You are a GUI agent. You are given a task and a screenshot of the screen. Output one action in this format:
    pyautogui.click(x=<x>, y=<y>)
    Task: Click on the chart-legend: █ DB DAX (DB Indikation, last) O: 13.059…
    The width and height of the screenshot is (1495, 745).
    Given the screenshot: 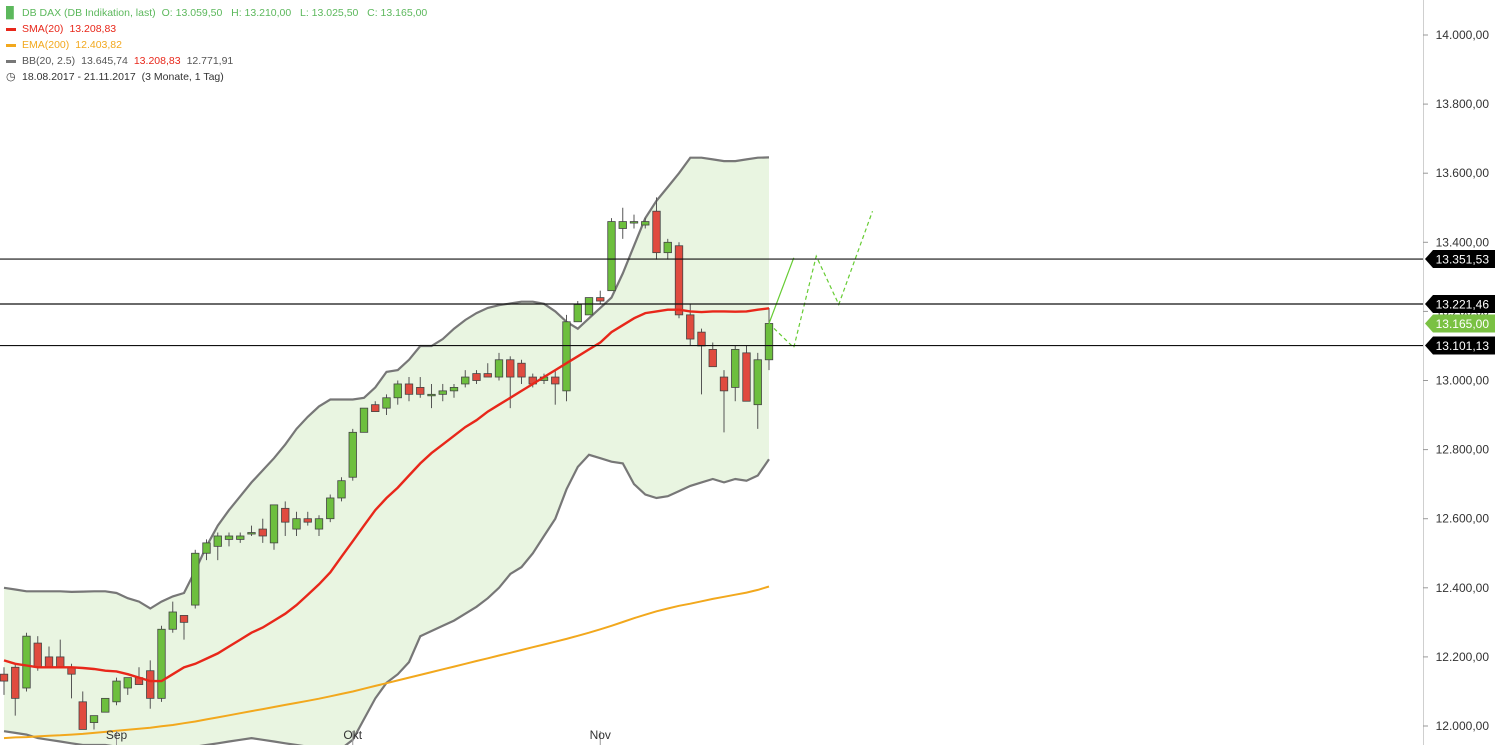 What is the action you would take?
    pyautogui.click(x=216, y=45)
    